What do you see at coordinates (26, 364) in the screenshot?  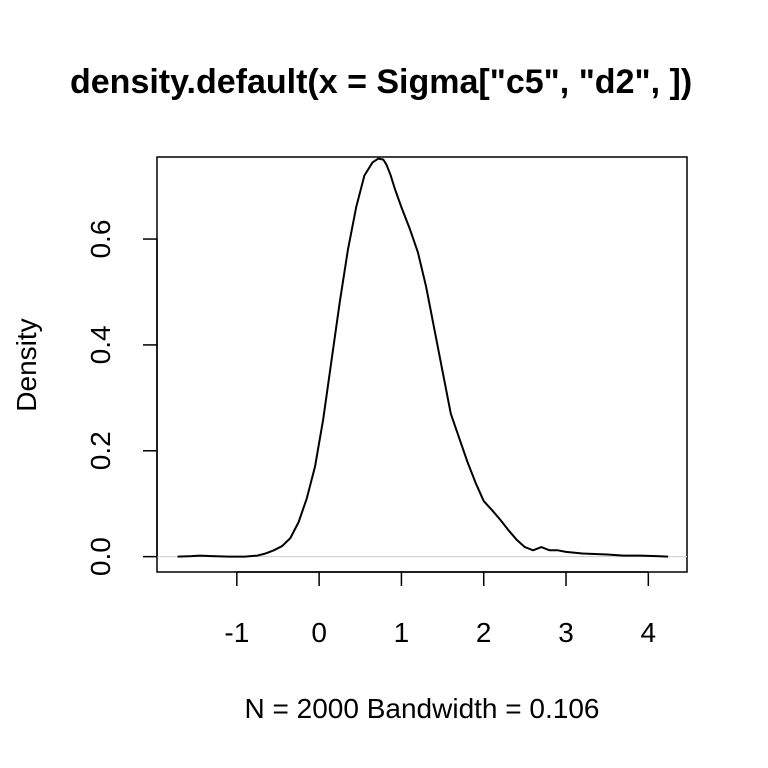 I see `y-axis-label: Density` at bounding box center [26, 364].